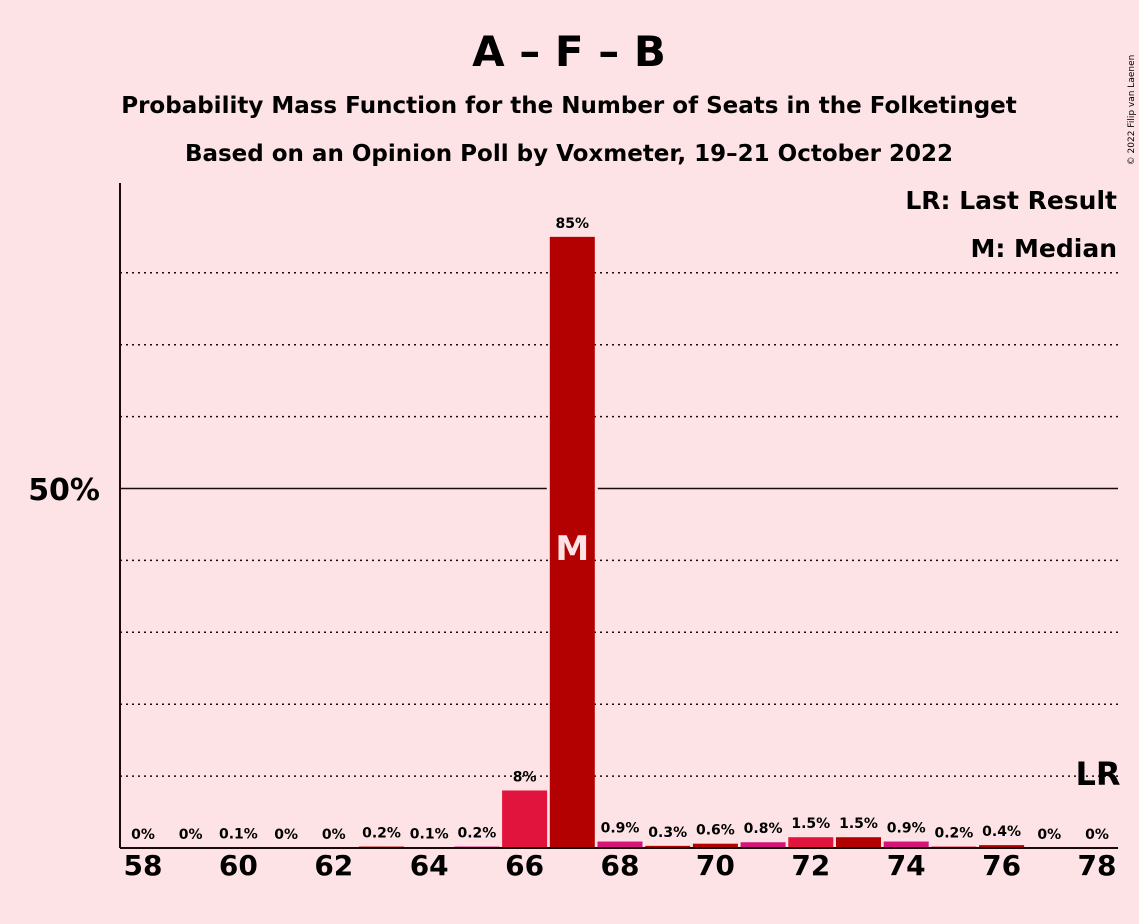 The image size is (1139, 924). I want to click on data-label-64: 0.1%, so click(429, 834).